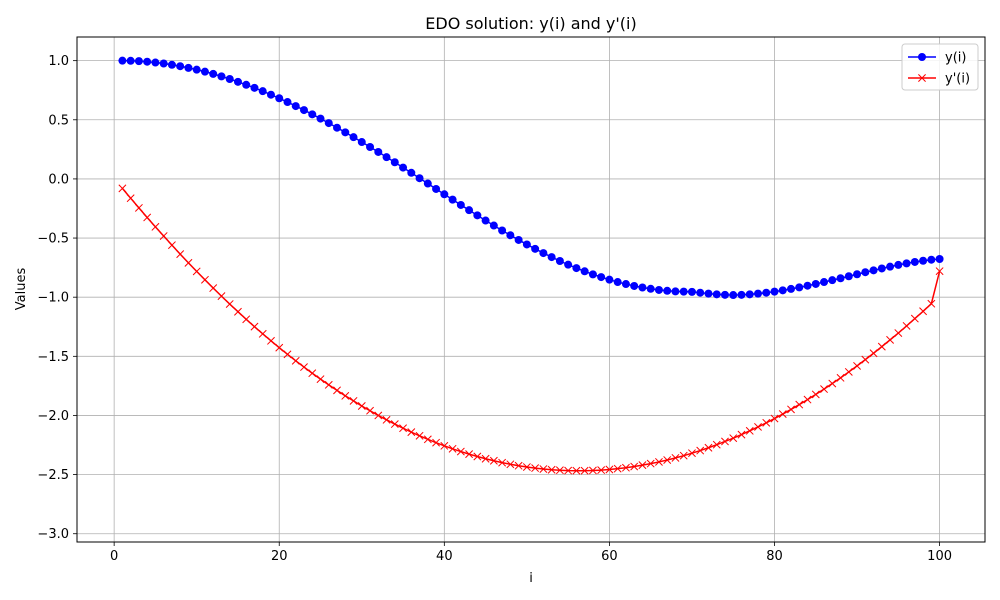  Describe the element at coordinates (922, 78) in the screenshot. I see `legend-marker` at that location.